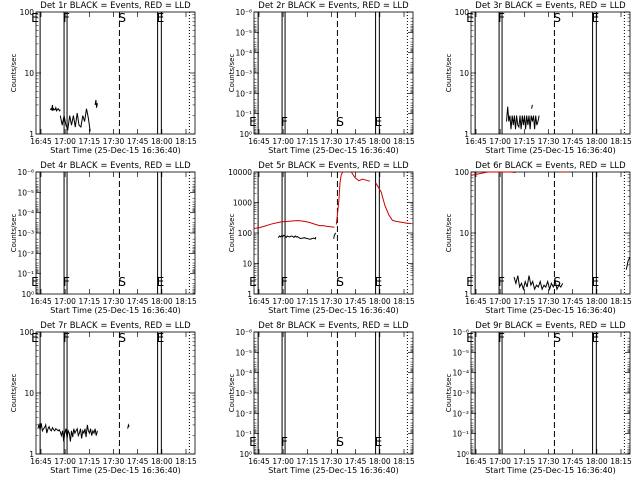 The height and width of the screenshot is (480, 640). I want to click on y-axis-label: Counts/sec, so click(232, 393).